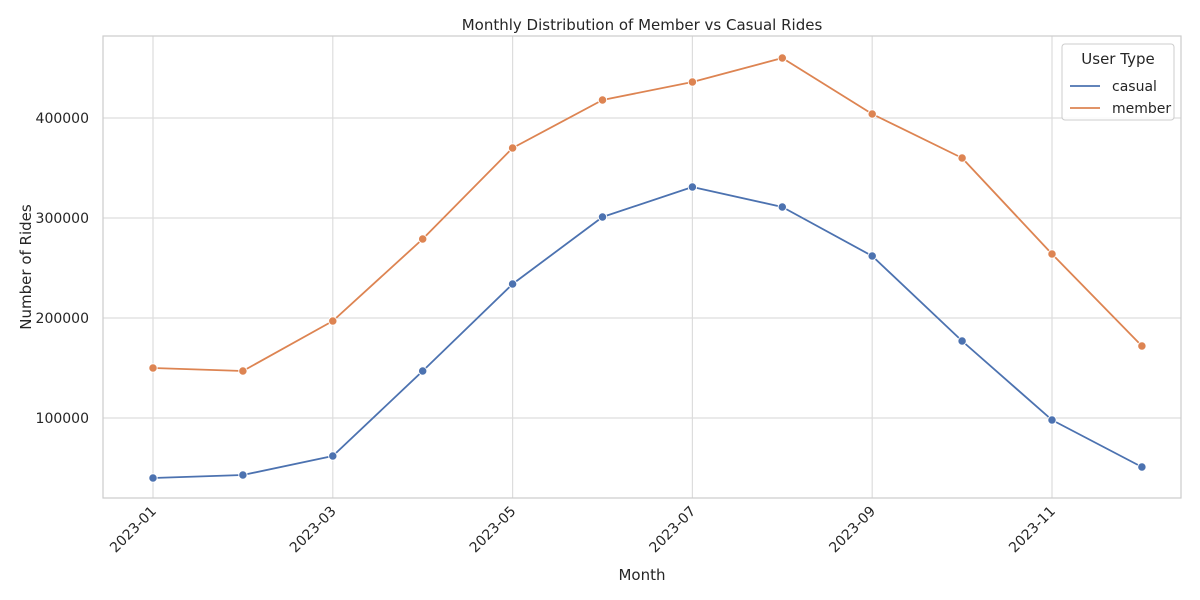 This screenshot has width=1200, height=600. I want to click on y-tick-label: 400000, so click(62, 119).